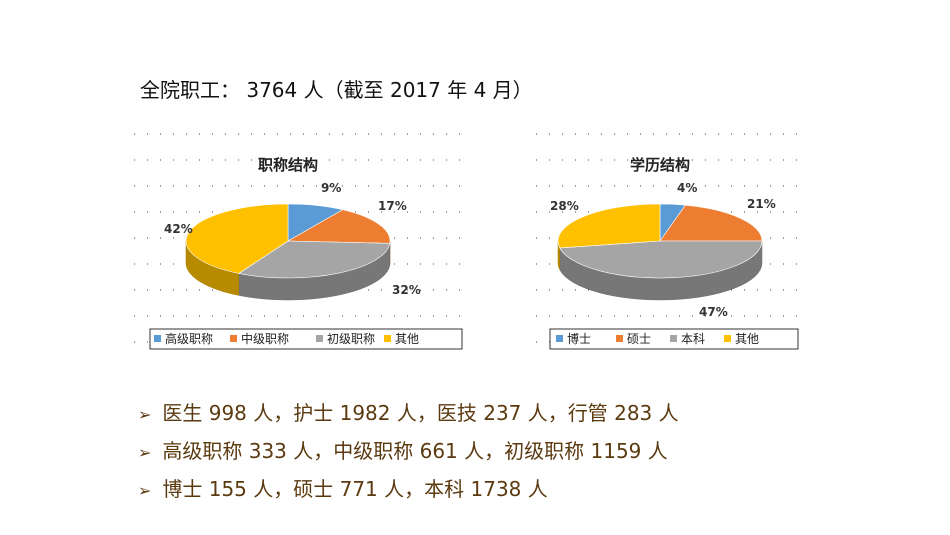 This screenshot has width=950, height=535. I want to click on bullet-item: ➢ 医生 998 人，护士 1982 人，医技 237 人，行管 283 人, so click(408, 417).